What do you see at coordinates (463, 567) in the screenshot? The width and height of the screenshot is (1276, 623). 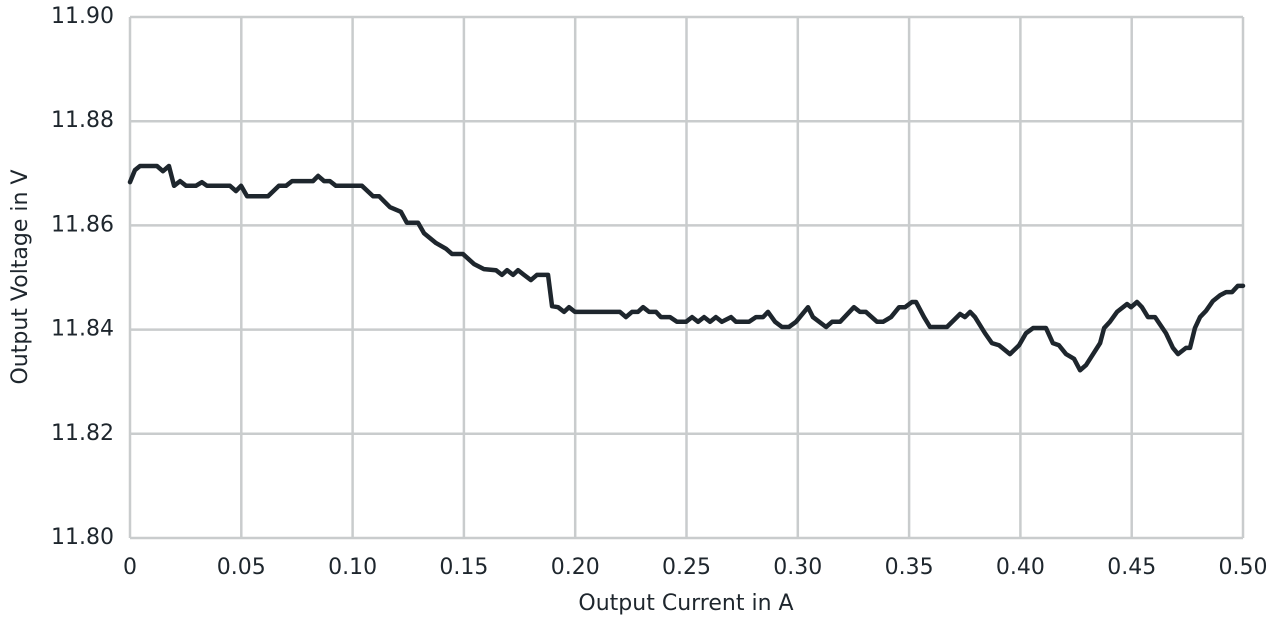 I see `x-tick-label: 0.15` at bounding box center [463, 567].